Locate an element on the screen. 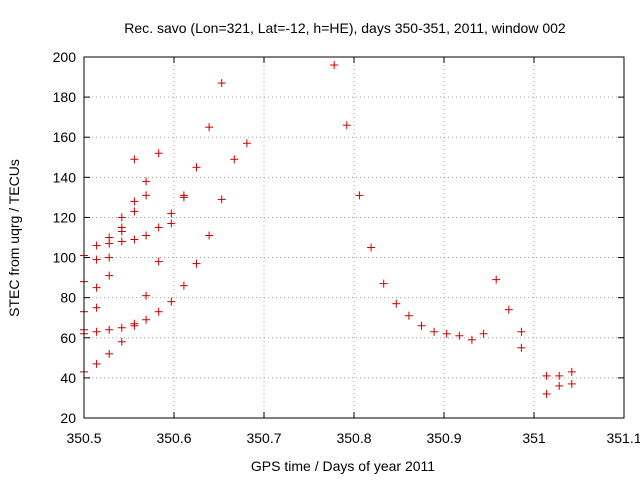 The image size is (640, 480). y-tick-label: 200 is located at coordinates (65, 57).